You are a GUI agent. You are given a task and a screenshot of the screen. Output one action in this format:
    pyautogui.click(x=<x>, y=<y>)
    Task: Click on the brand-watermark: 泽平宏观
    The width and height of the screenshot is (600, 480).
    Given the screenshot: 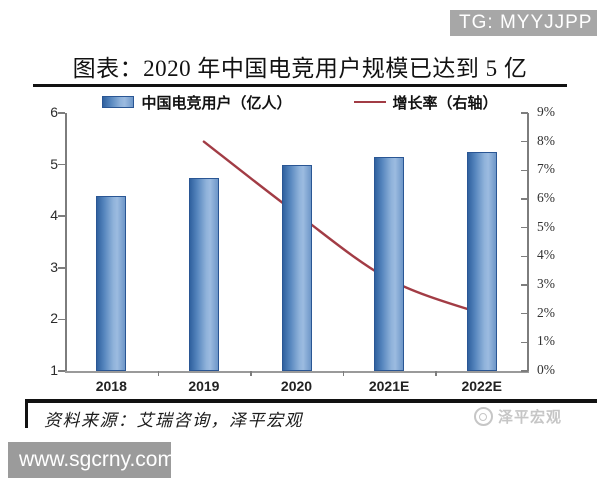 What is the action you would take?
    pyautogui.click(x=518, y=416)
    